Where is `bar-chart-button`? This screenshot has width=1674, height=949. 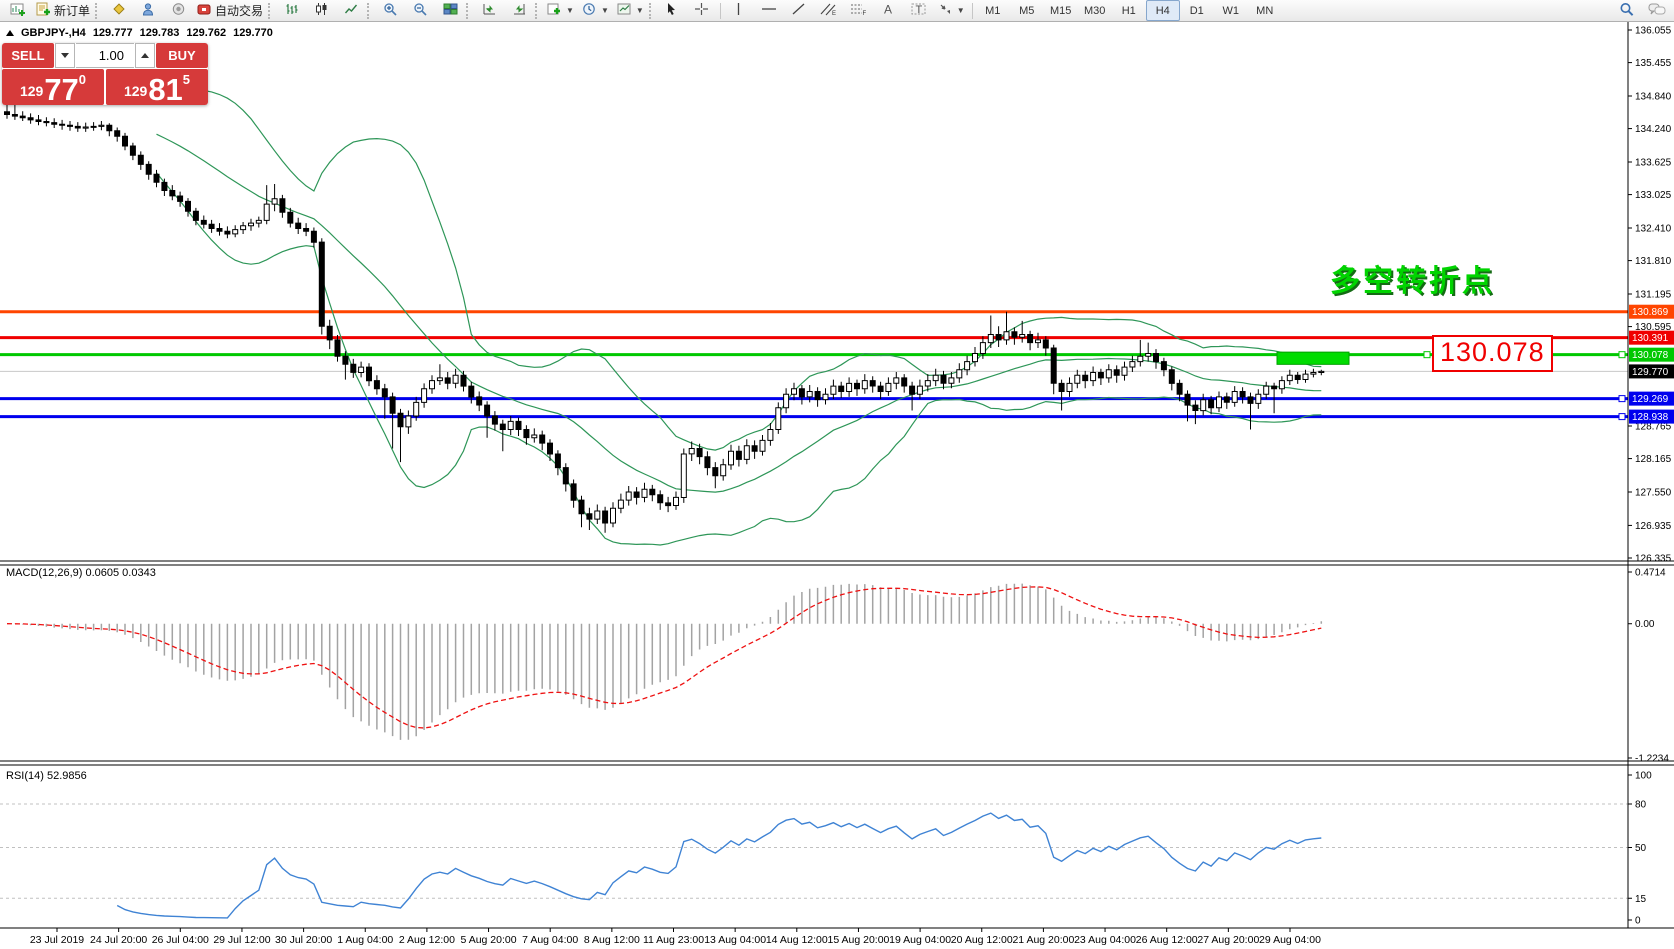
bar-chart-button is located at coordinates (291, 10).